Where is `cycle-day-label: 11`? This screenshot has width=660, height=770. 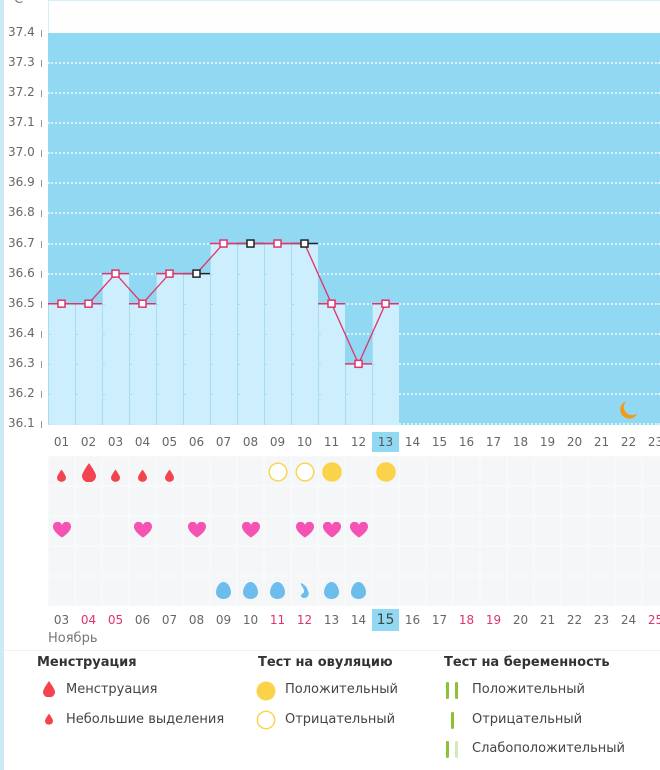 cycle-day-label: 11 is located at coordinates (331, 442).